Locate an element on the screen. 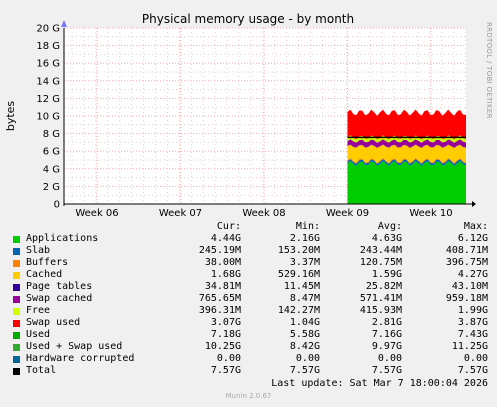 This screenshot has height=407, width=497. y-tick-label: 6 G is located at coordinates (51, 152).